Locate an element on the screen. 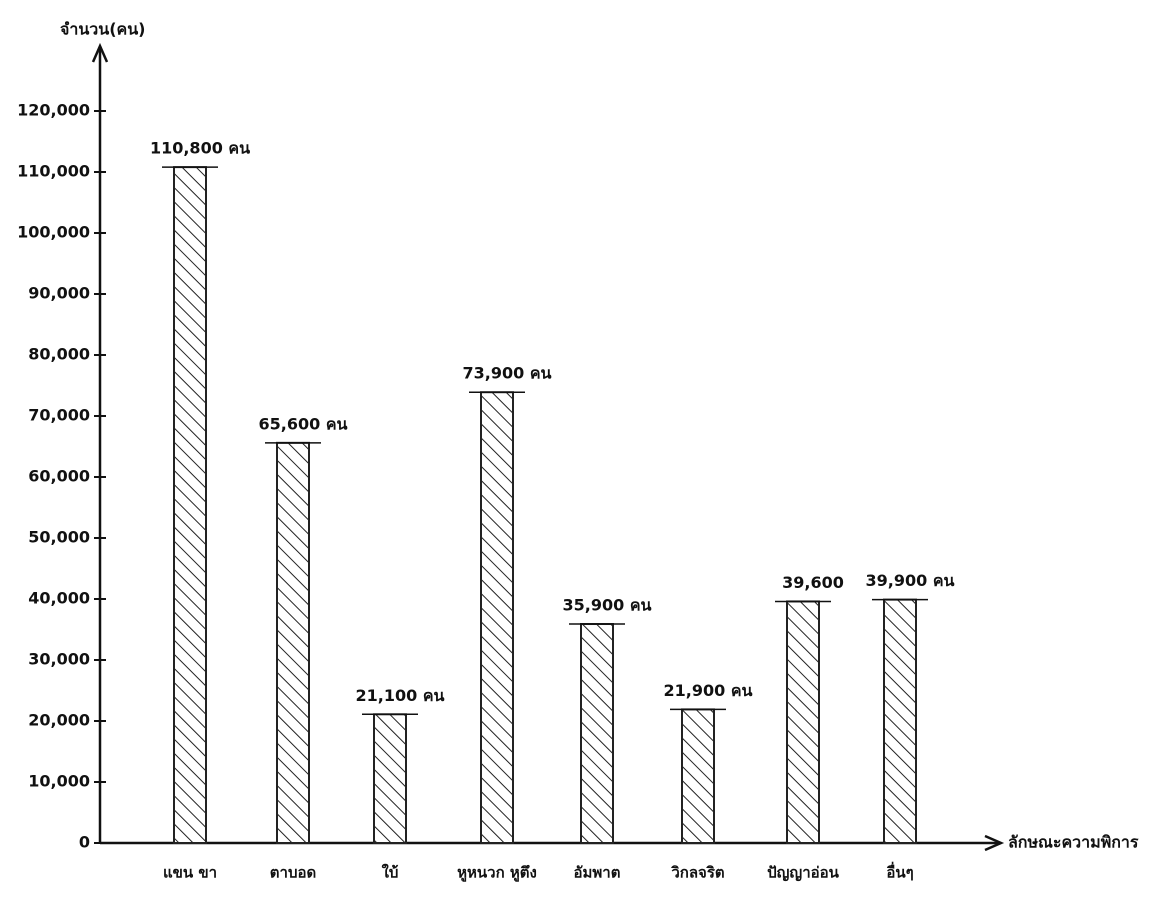 This screenshot has height=920, width=1168. y-tick-label: 30,000 is located at coordinates (59, 659).